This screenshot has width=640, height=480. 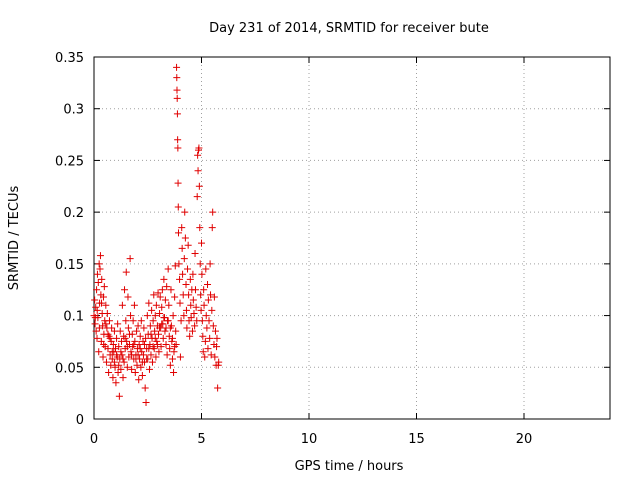 I want to click on x-tick-label: 0, so click(x=94, y=439).